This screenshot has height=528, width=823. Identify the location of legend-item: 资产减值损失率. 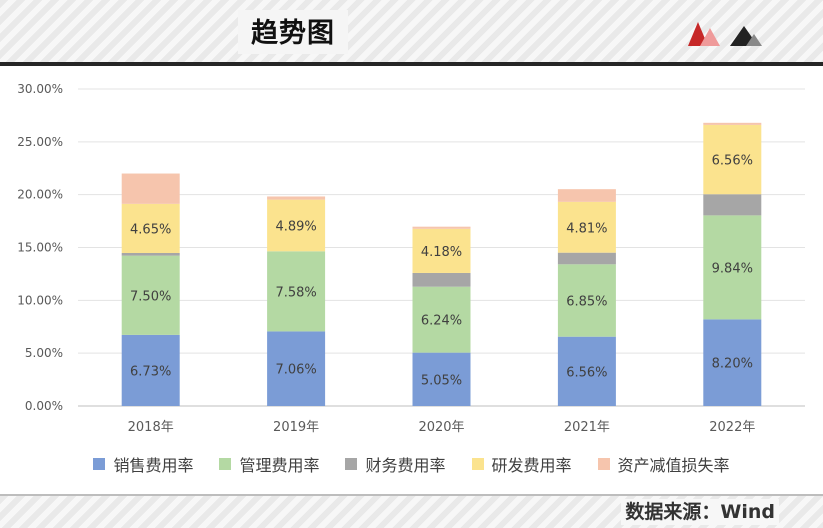
(663, 464).